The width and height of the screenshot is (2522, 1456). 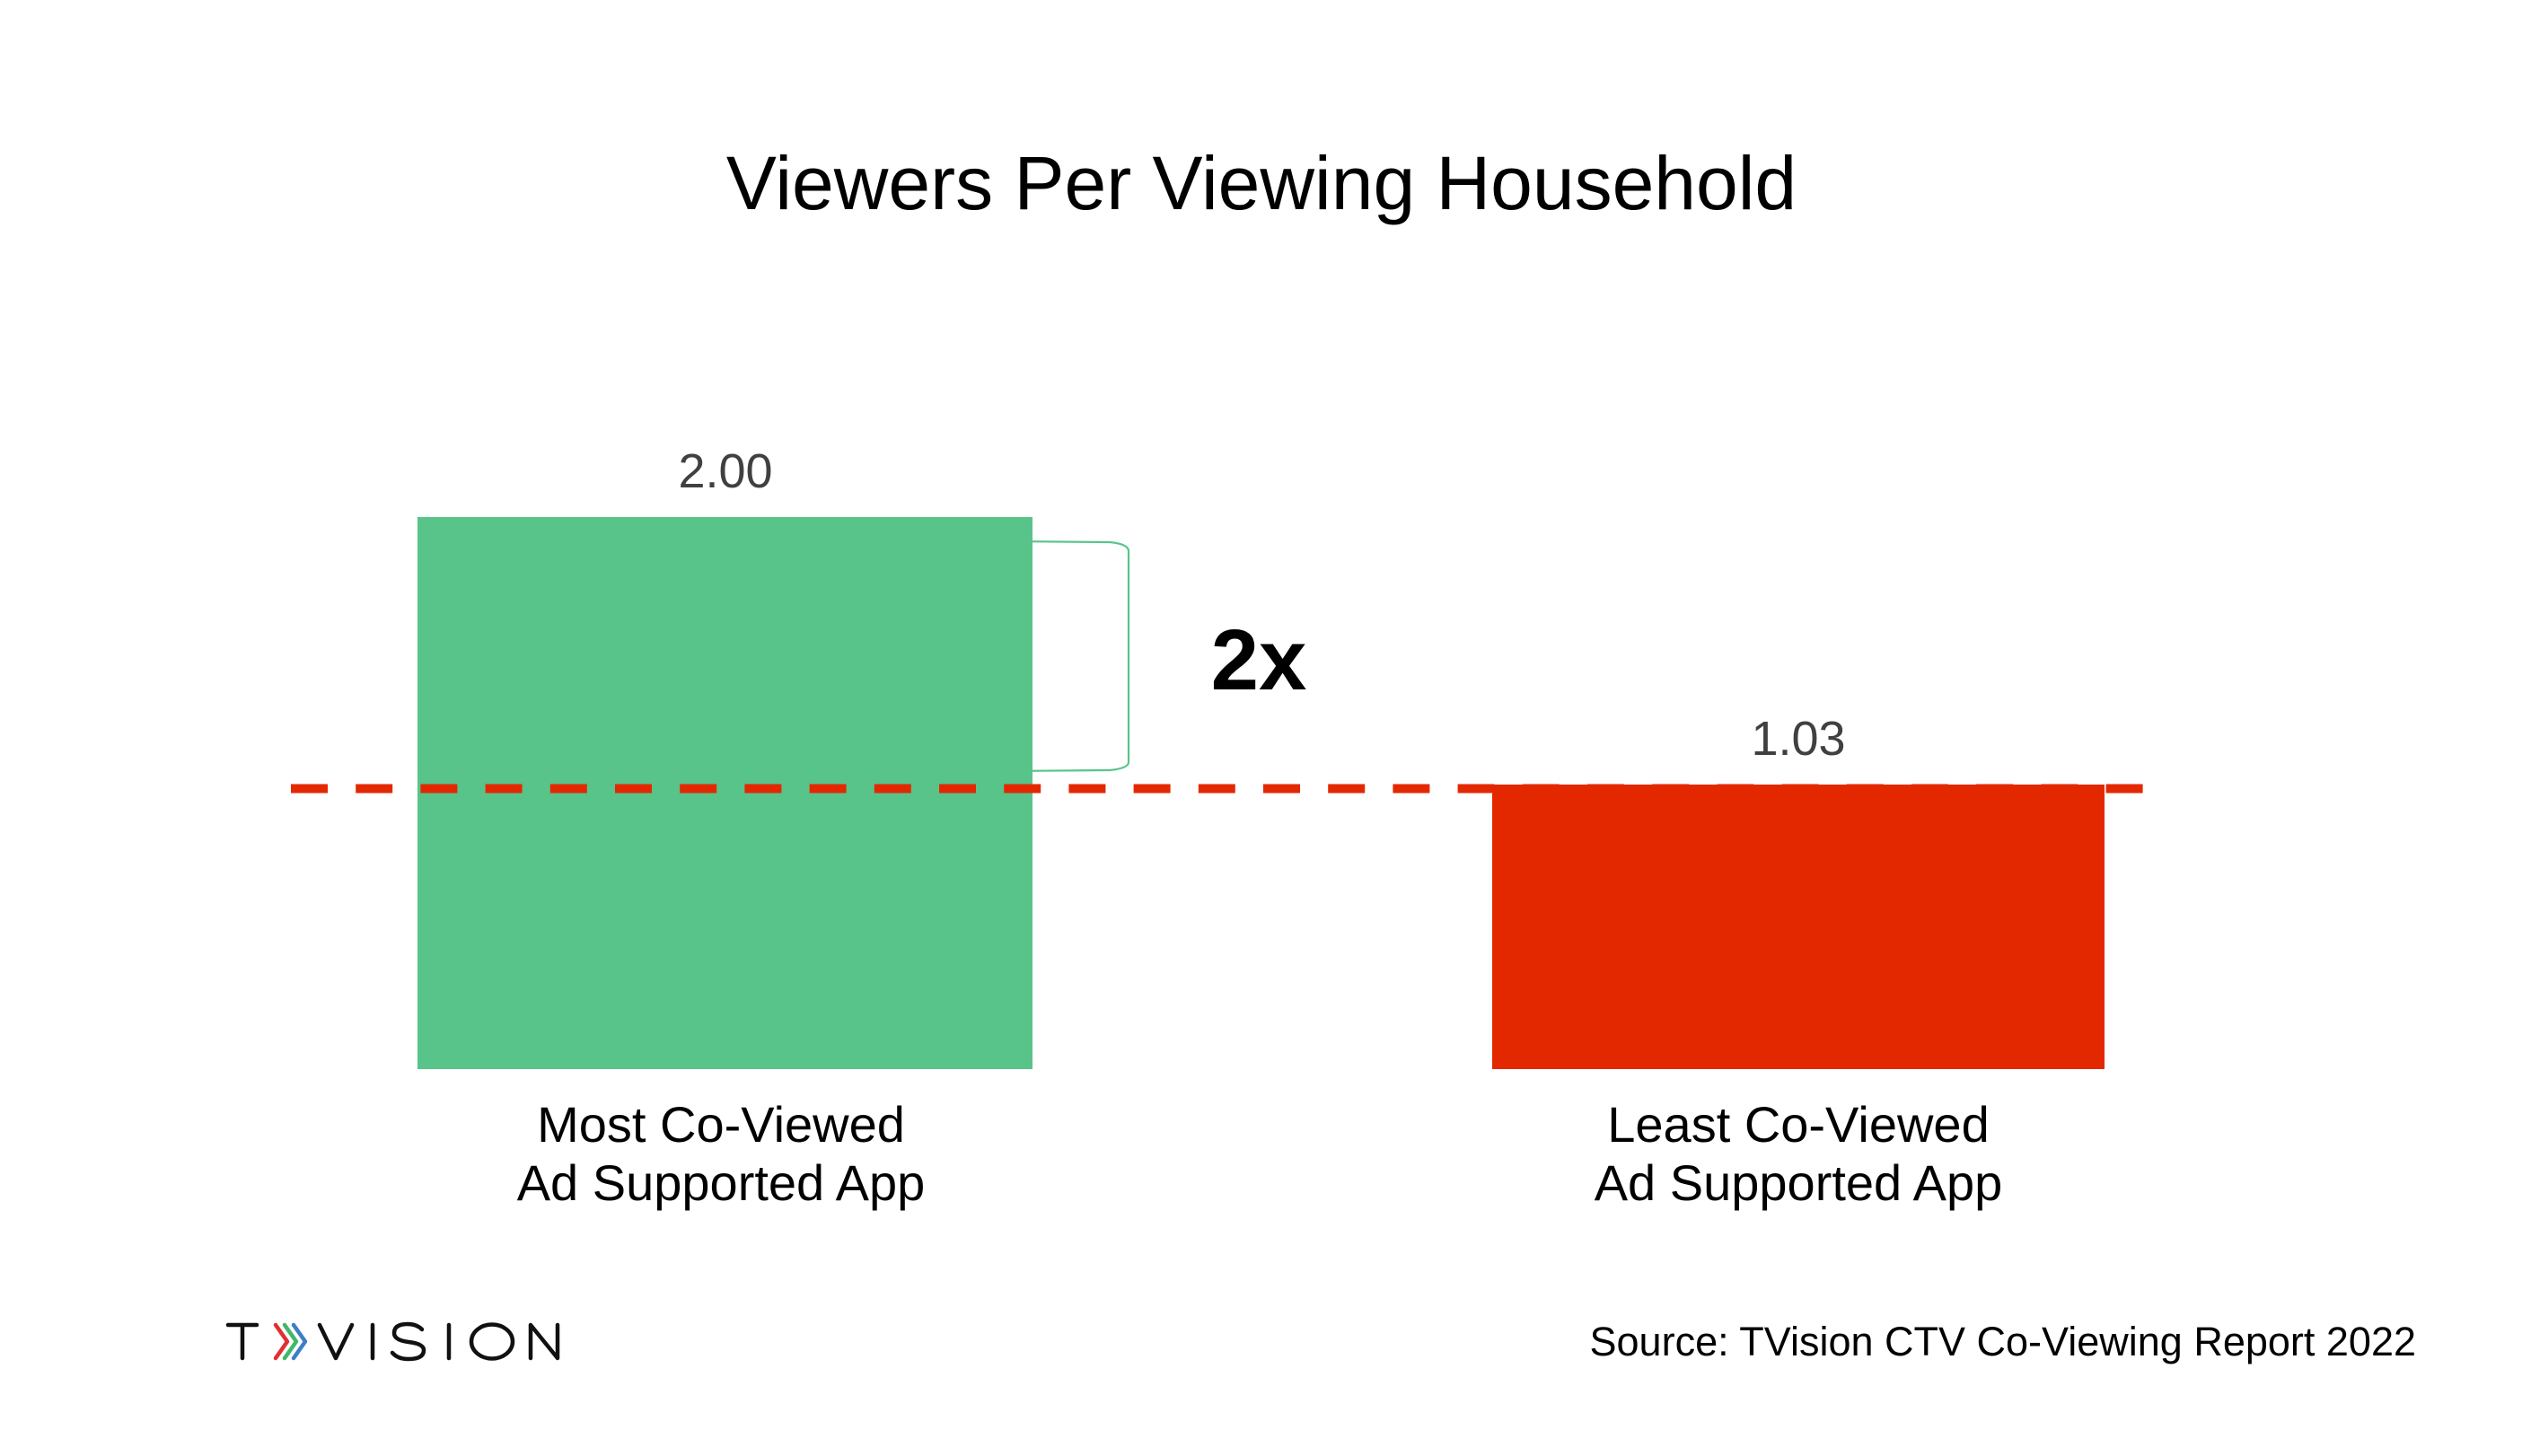 What do you see at coordinates (1259, 660) in the screenshot?
I see `callout-2x-label: 2x` at bounding box center [1259, 660].